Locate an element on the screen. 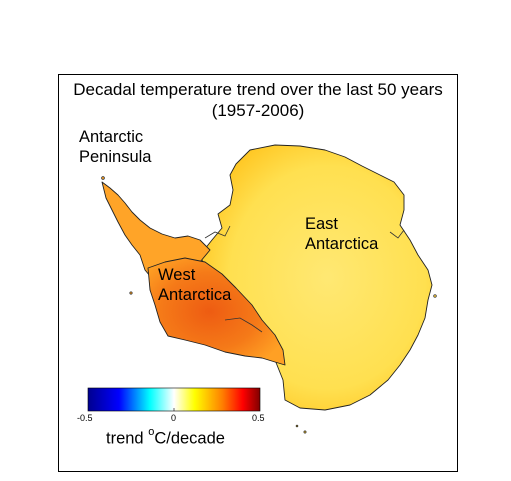 The height and width of the screenshot is (481, 511). label-west-line2: Antarctica is located at coordinates (195, 295).